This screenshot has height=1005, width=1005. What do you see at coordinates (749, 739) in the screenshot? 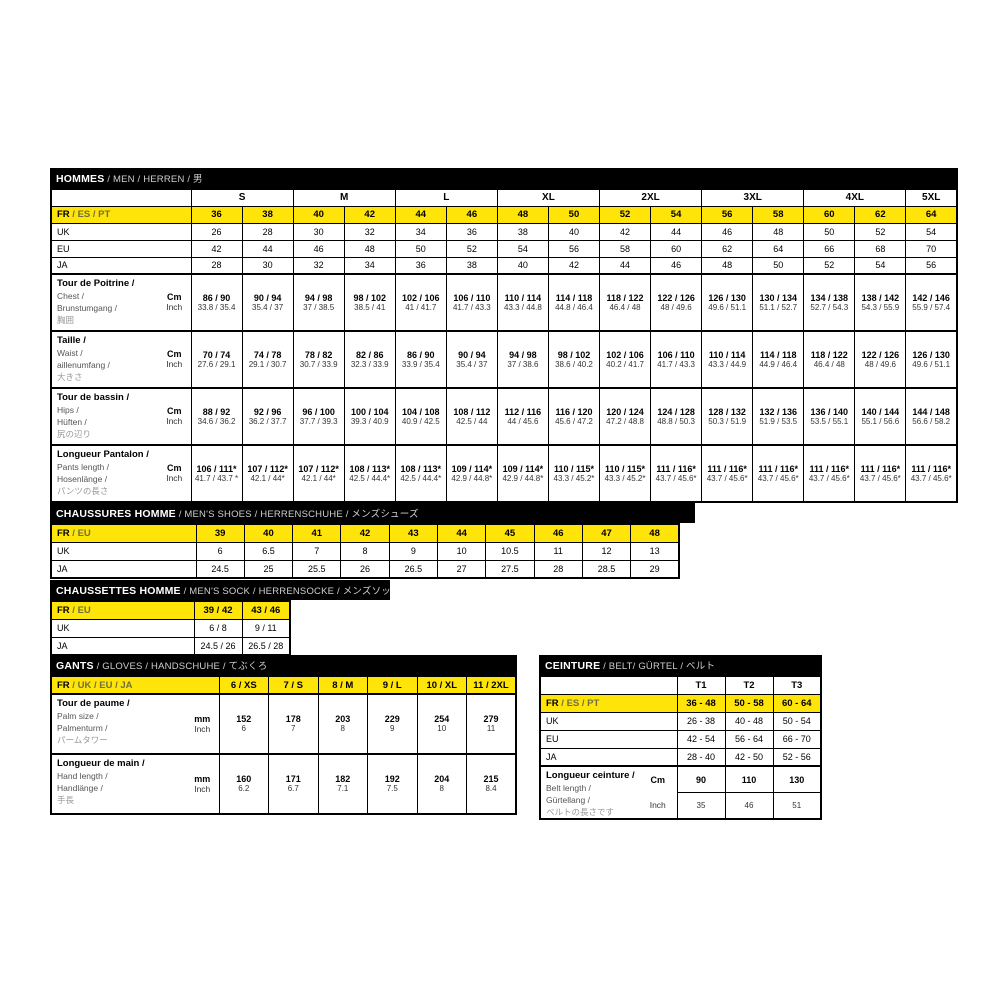
I see `belt-size-value: 56 - 64` at bounding box center [749, 739].